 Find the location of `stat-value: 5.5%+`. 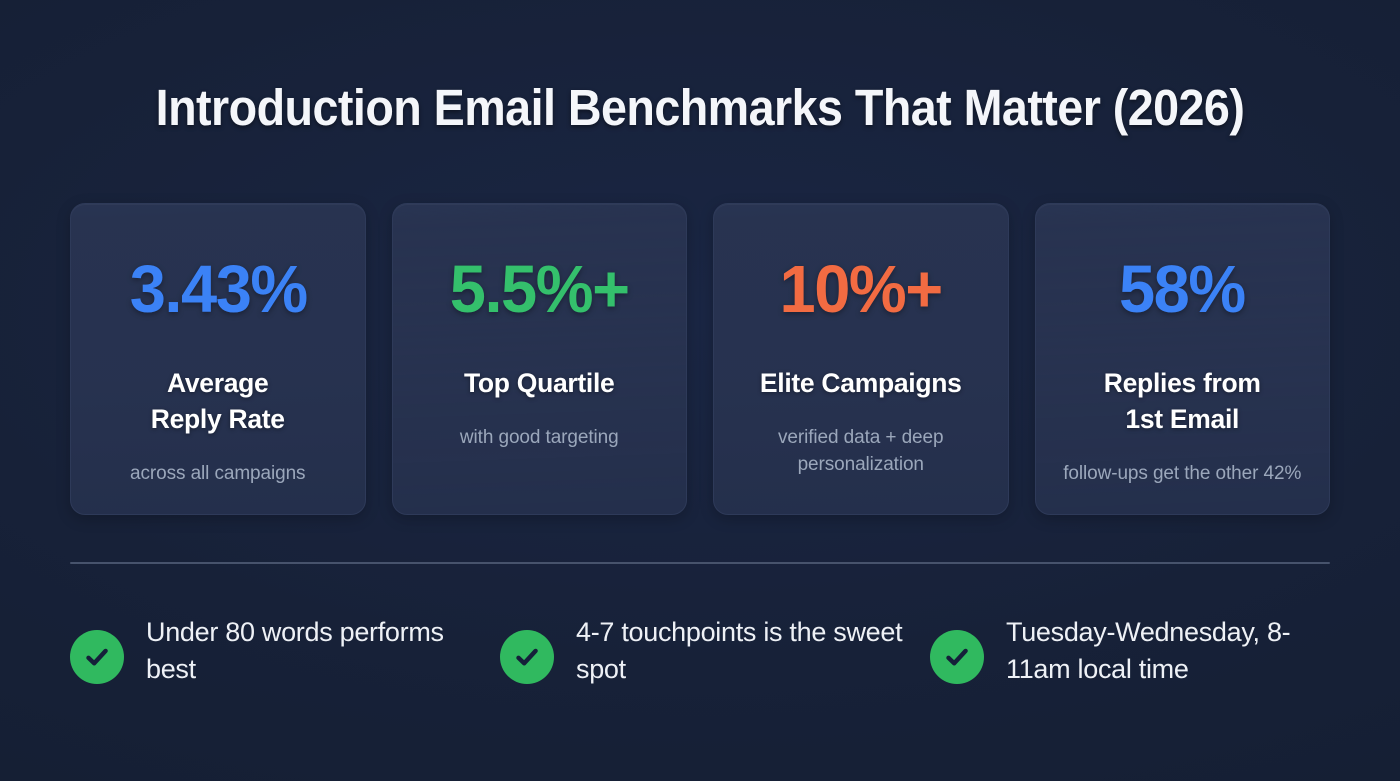

stat-value: 5.5%+ is located at coordinates (539, 289).